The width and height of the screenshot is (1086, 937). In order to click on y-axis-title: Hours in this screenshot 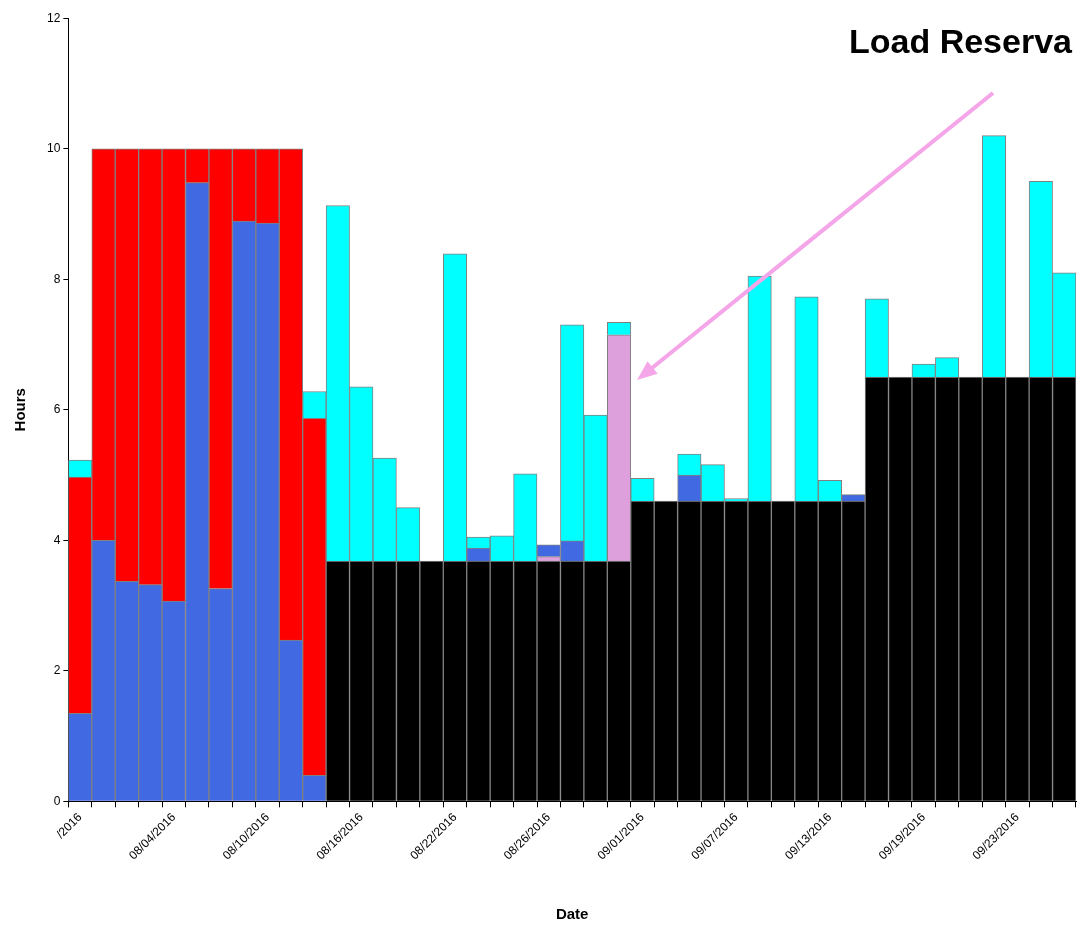, I will do `click(20, 410)`.